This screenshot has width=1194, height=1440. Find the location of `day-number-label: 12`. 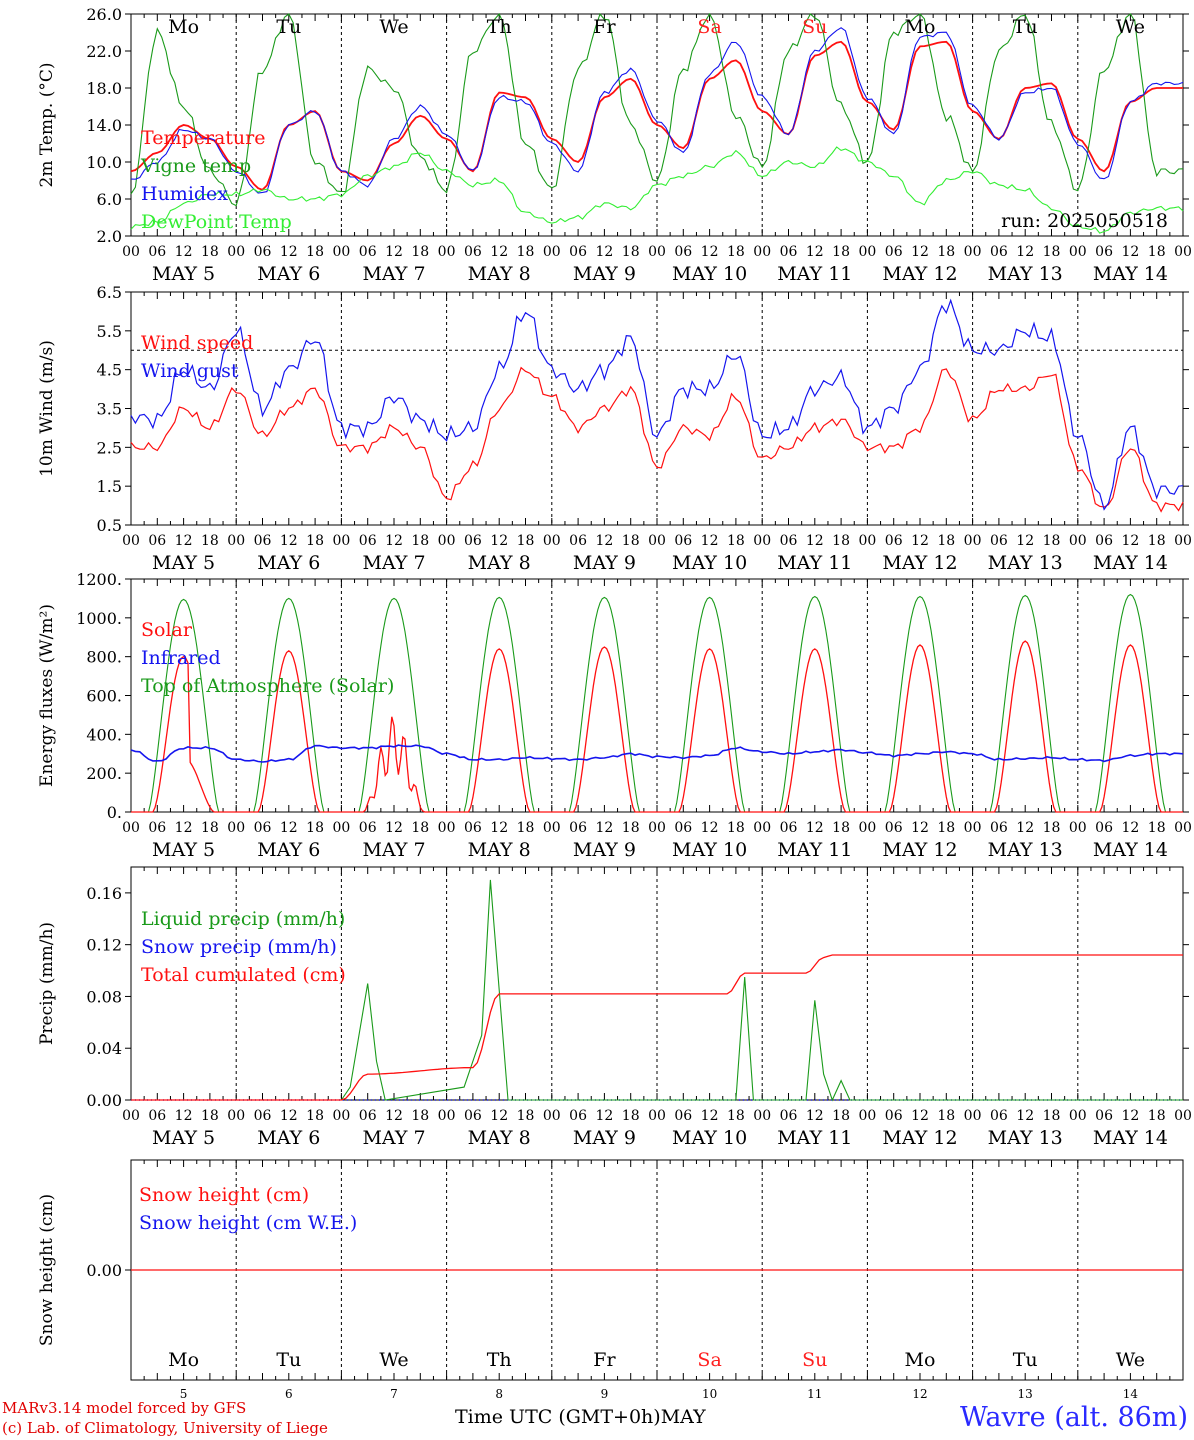

day-number-label: 12 is located at coordinates (919, 1393).